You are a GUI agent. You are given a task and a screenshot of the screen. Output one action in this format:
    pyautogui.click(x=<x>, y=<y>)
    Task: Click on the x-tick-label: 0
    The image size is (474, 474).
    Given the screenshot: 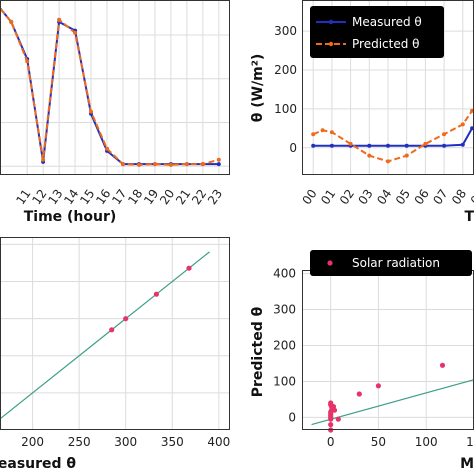 What is the action you would take?
    pyautogui.click(x=331, y=442)
    